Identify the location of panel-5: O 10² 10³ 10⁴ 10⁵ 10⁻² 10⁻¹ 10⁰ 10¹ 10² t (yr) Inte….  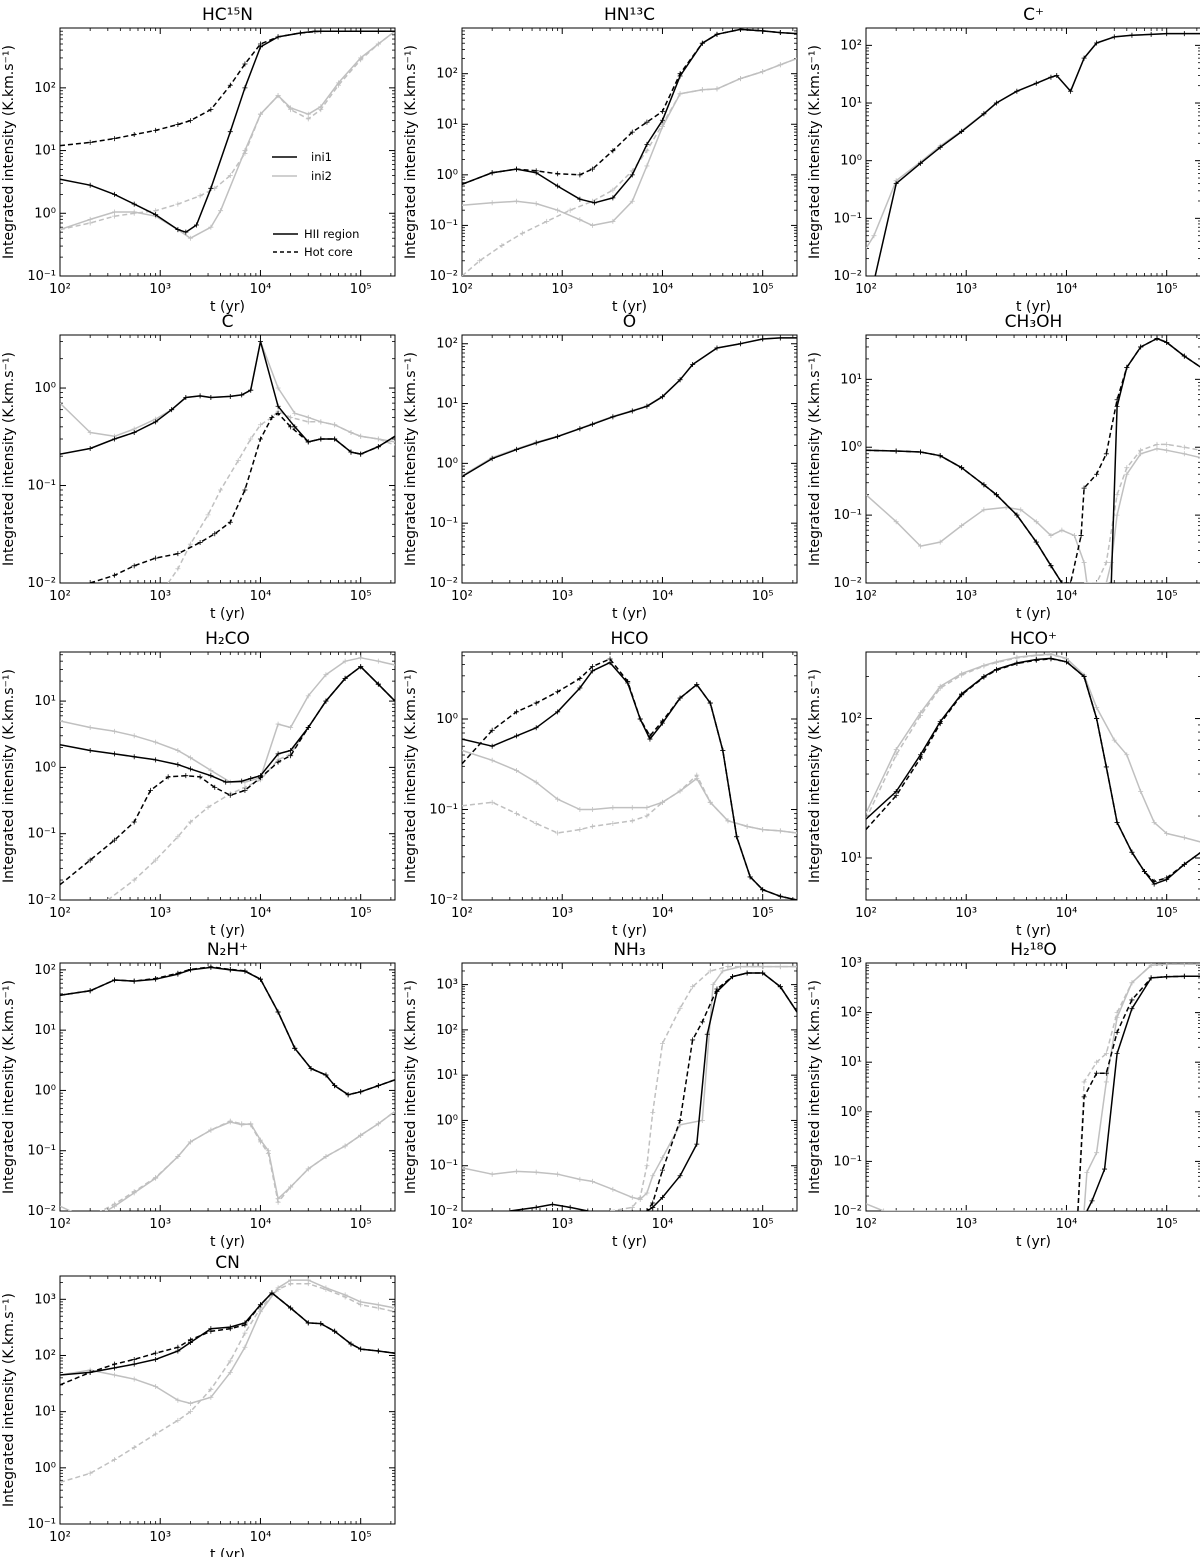
(600, 467).